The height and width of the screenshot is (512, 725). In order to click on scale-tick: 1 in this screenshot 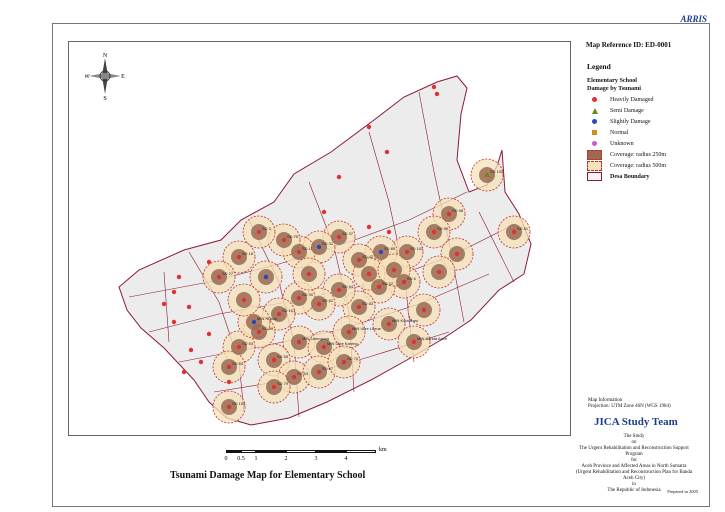, I will do `click(256, 459)`.